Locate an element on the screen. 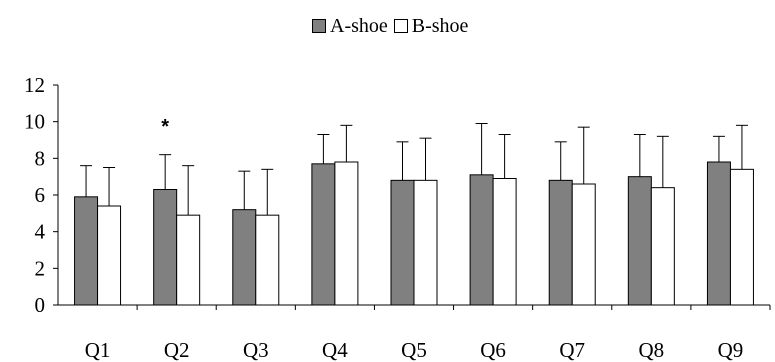  bar-a-shoe-q6 is located at coordinates (481, 240).